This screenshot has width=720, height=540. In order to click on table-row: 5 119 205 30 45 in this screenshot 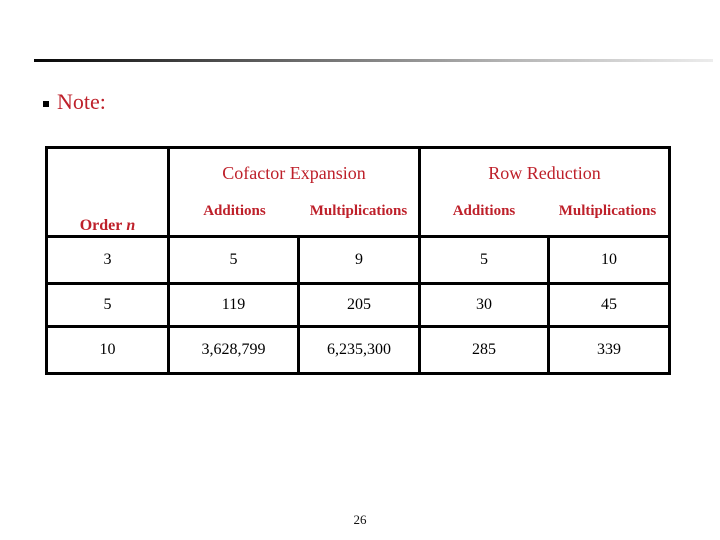, I will do `click(358, 305)`.